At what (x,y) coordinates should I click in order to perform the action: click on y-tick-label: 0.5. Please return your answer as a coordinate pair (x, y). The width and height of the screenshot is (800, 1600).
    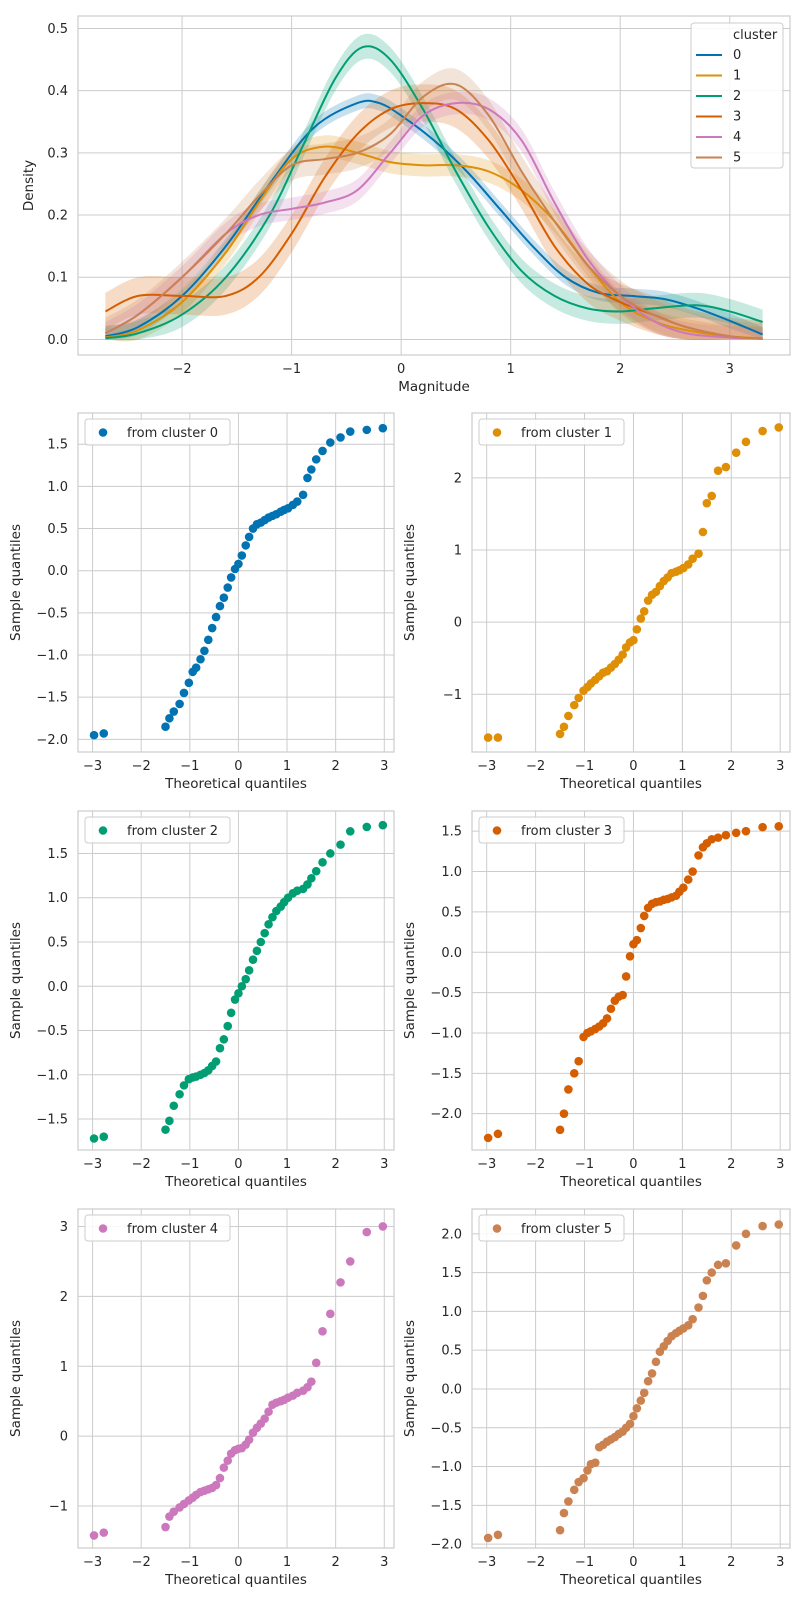
    Looking at the image, I should click on (57, 942).